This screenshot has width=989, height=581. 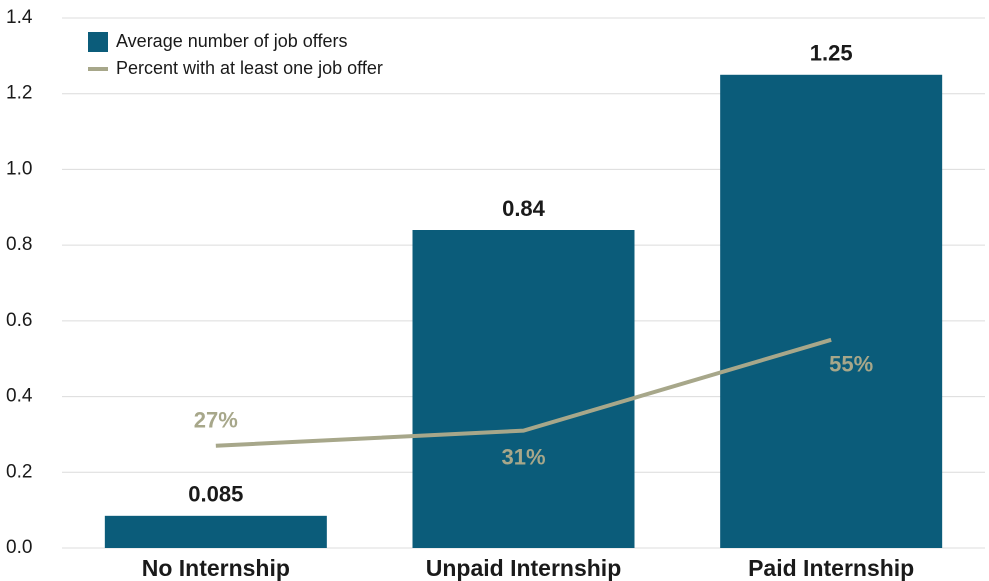 What do you see at coordinates (19, 244) in the screenshot?
I see `y-tick-label: 0.8` at bounding box center [19, 244].